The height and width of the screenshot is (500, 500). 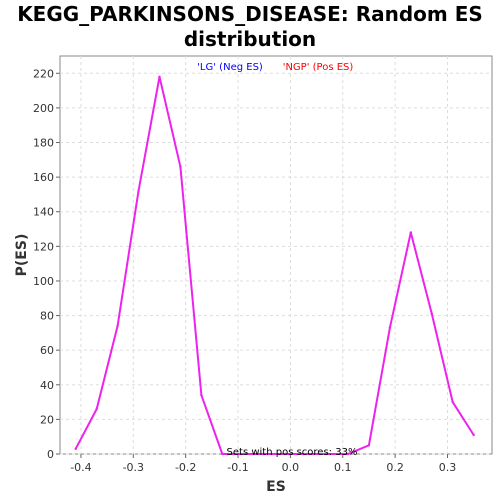 What do you see at coordinates (22, 255) in the screenshot?
I see `y-axis-label: P(ES)` at bounding box center [22, 255].